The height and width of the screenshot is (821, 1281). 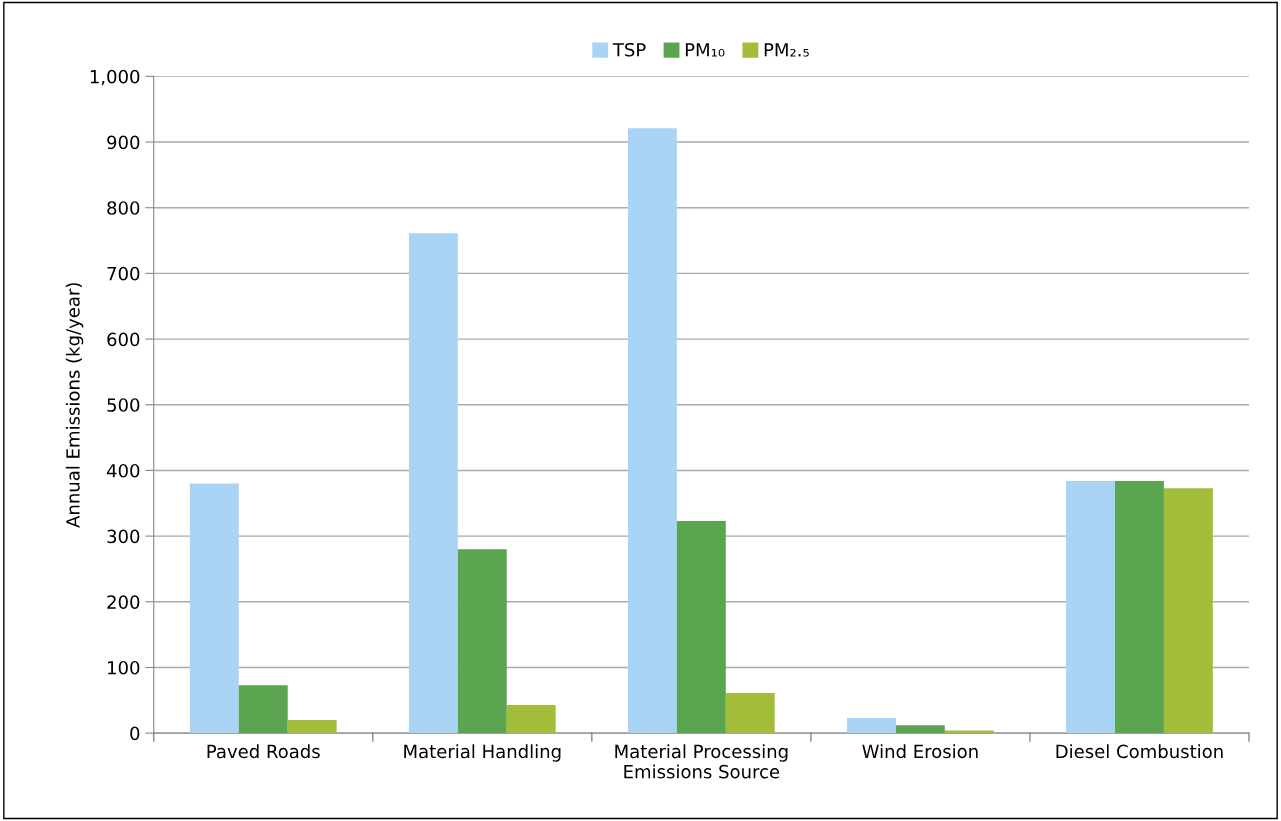 I want to click on x-axis-title: Emissions Source, so click(x=702, y=771).